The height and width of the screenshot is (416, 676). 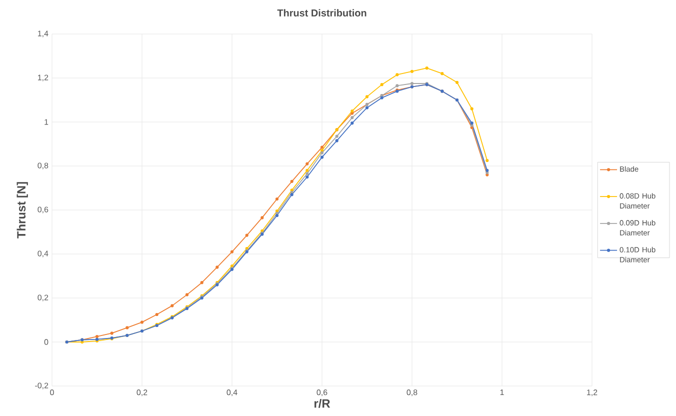 What do you see at coordinates (321, 12) in the screenshot?
I see `chart-title: Thrust Distribution` at bounding box center [321, 12].